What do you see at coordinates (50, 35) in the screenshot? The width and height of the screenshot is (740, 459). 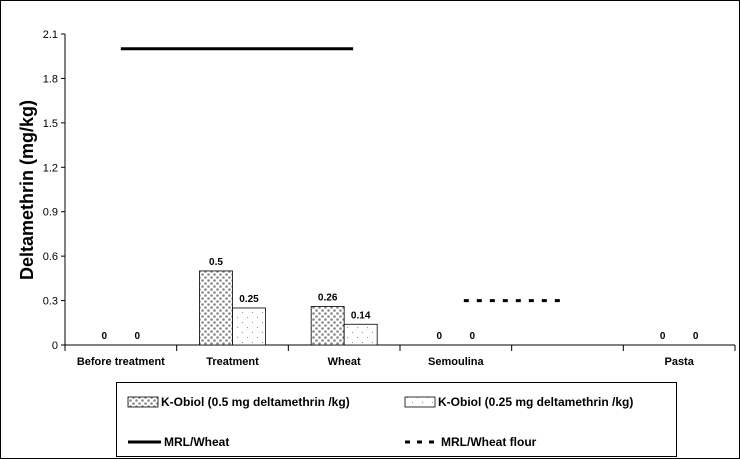 I see `y-tick-label: 2.1` at bounding box center [50, 35].